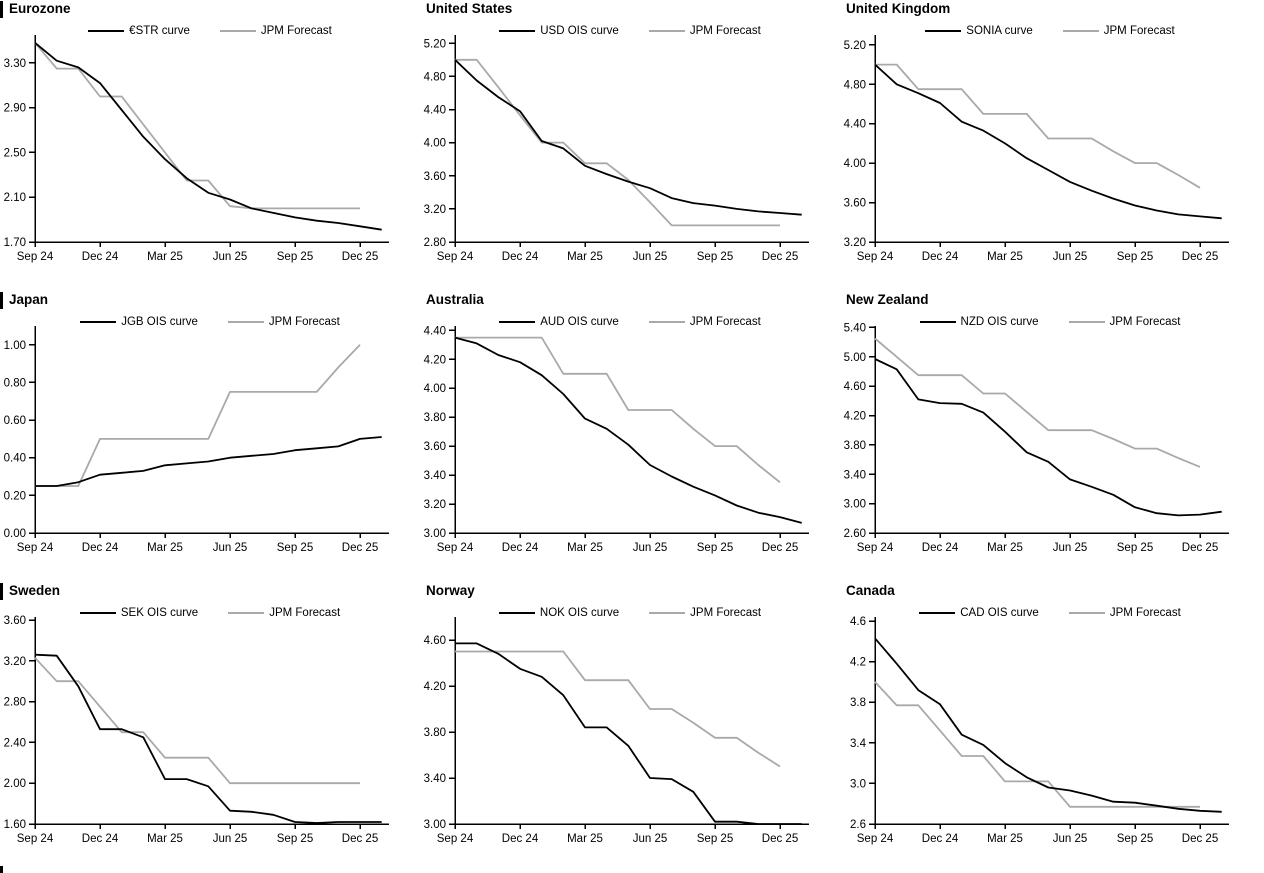  I want to click on y-tick-label: 5.00, so click(855, 358).